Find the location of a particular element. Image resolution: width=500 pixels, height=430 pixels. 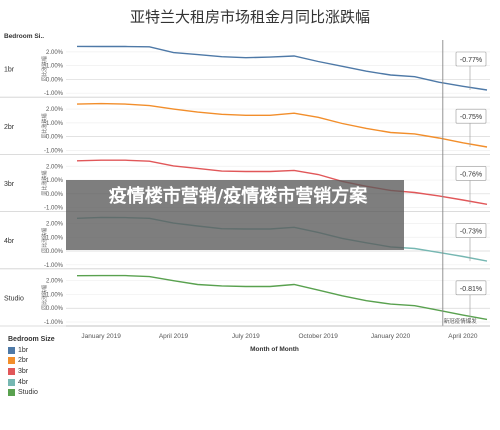

end-value-label: -0.75% is located at coordinates (471, 117).